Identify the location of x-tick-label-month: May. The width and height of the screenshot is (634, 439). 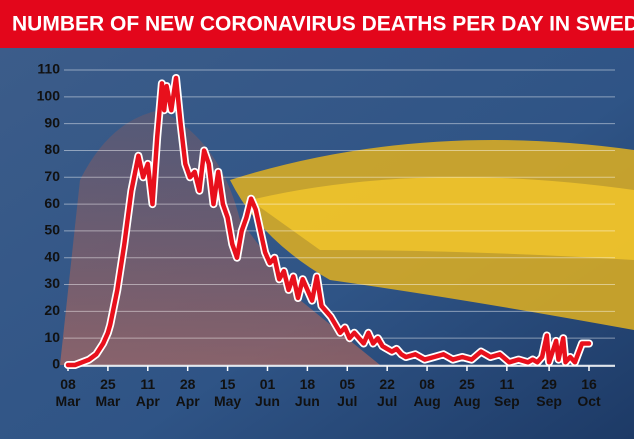
(227, 401).